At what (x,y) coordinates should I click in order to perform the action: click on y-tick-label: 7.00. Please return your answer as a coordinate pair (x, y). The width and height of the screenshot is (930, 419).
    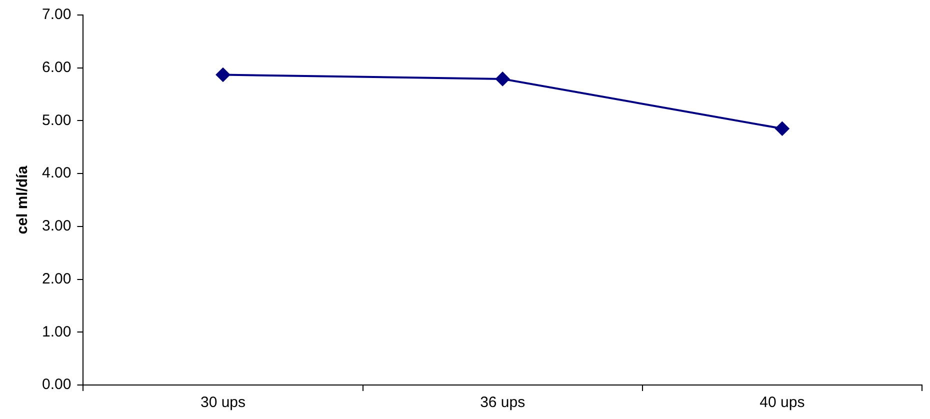
    Looking at the image, I should click on (57, 15).